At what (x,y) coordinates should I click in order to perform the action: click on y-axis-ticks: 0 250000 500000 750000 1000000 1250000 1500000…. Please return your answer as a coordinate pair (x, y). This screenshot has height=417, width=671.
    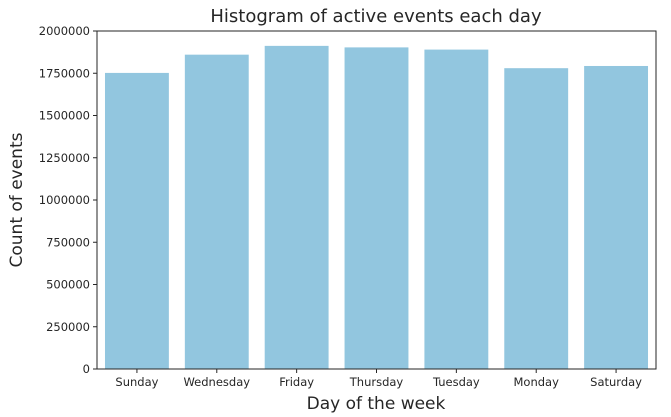
    Looking at the image, I should click on (68, 200).